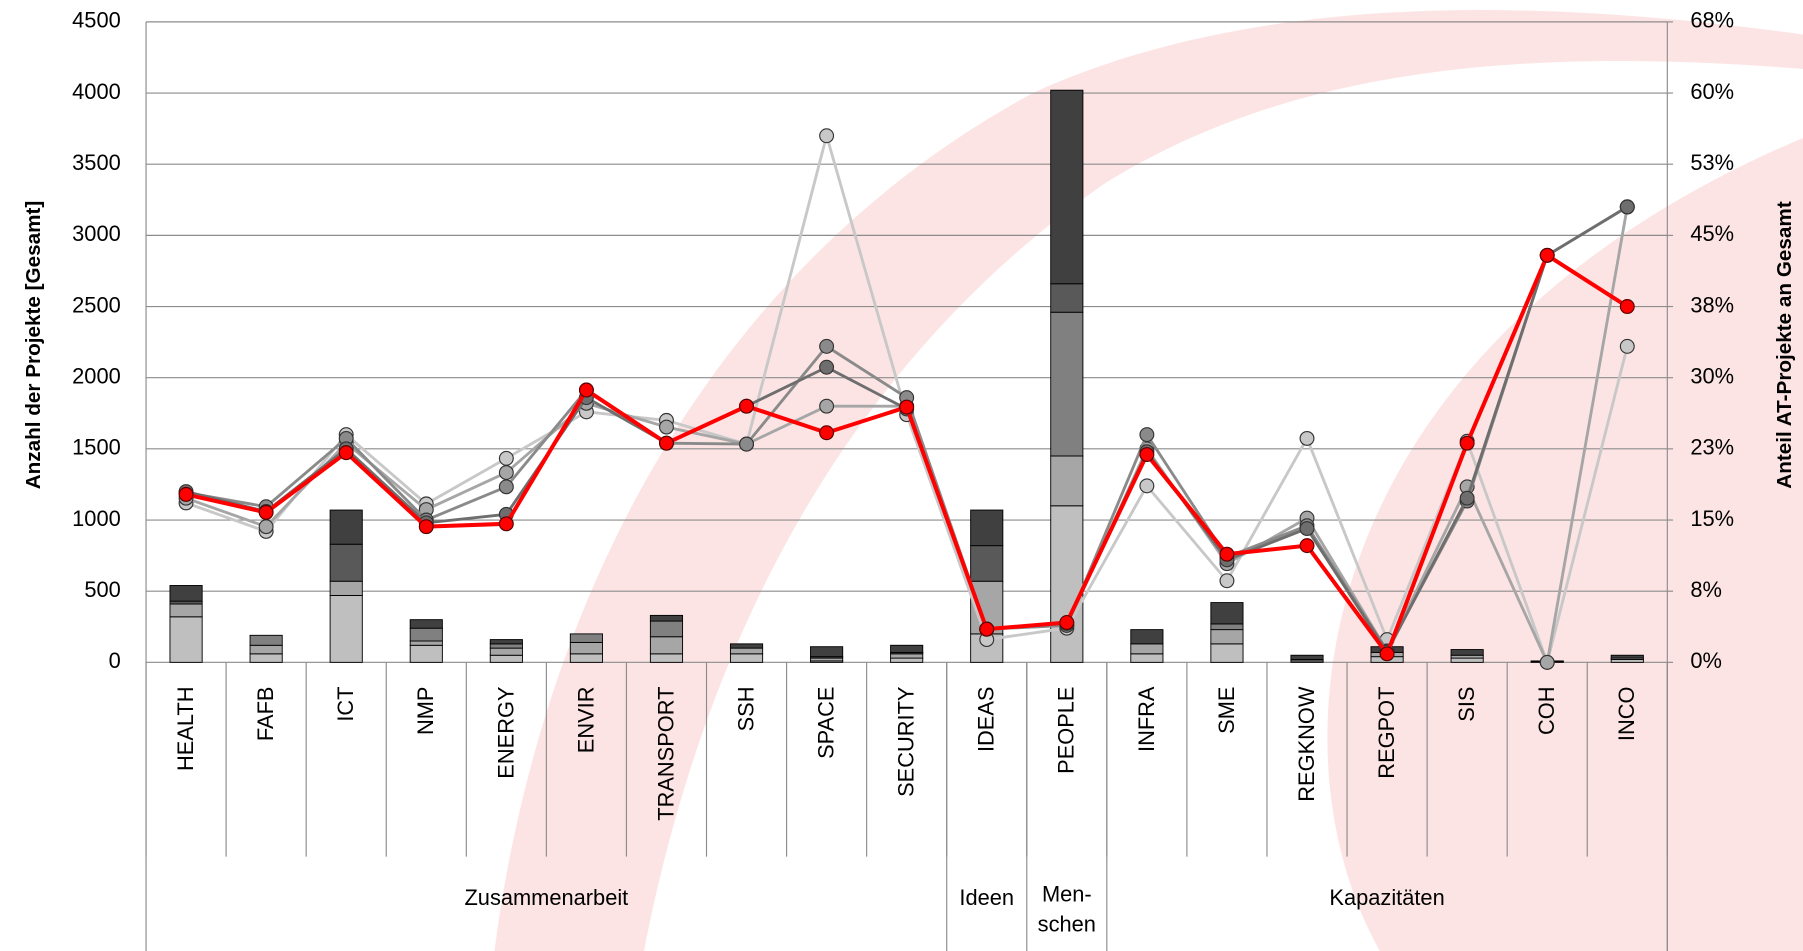  What do you see at coordinates (826, 723) in the screenshot?
I see `x-tick-label: SPACE` at bounding box center [826, 723].